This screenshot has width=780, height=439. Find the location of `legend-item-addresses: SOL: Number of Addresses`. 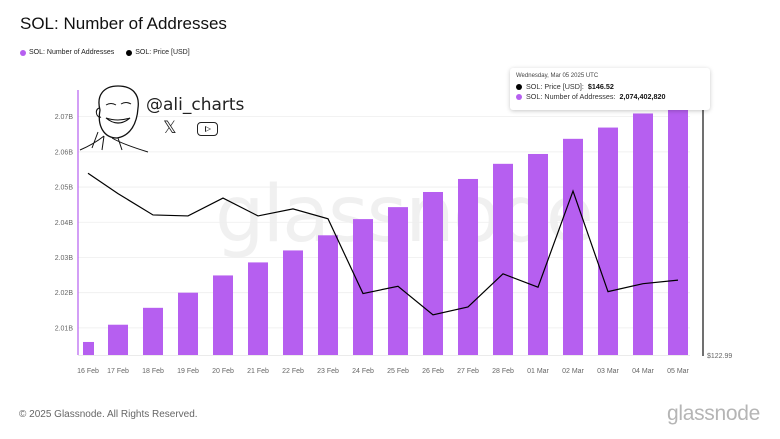

legend-item-addresses: SOL: Number of Addresses is located at coordinates (67, 52).